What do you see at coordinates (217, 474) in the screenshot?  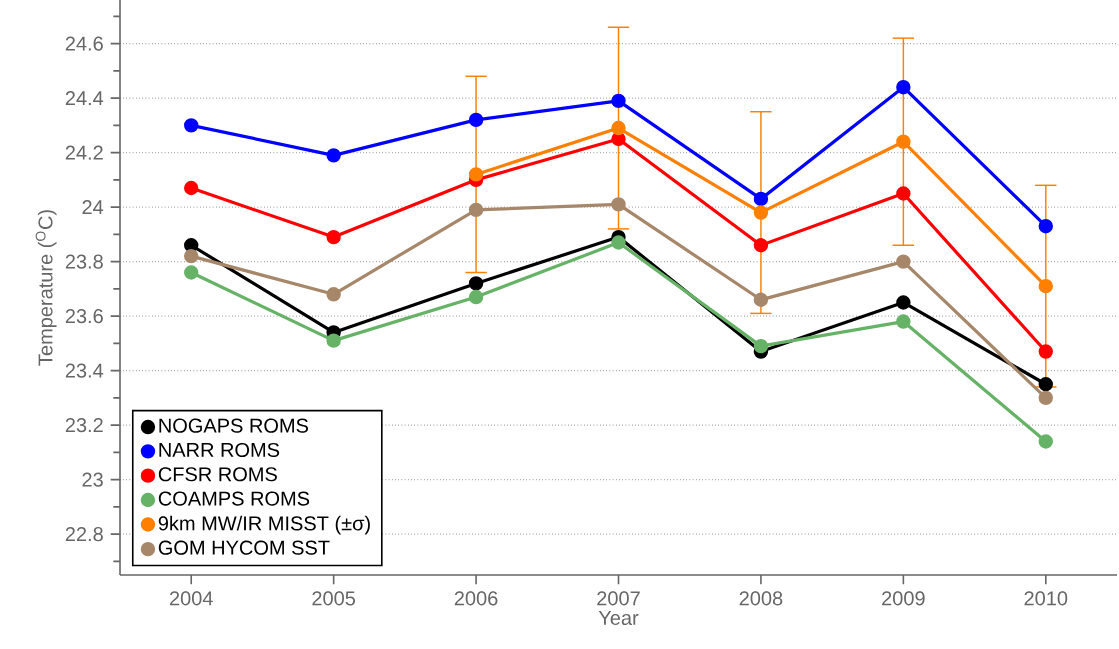 I see `legend-label: CFSR ROMS` at bounding box center [217, 474].